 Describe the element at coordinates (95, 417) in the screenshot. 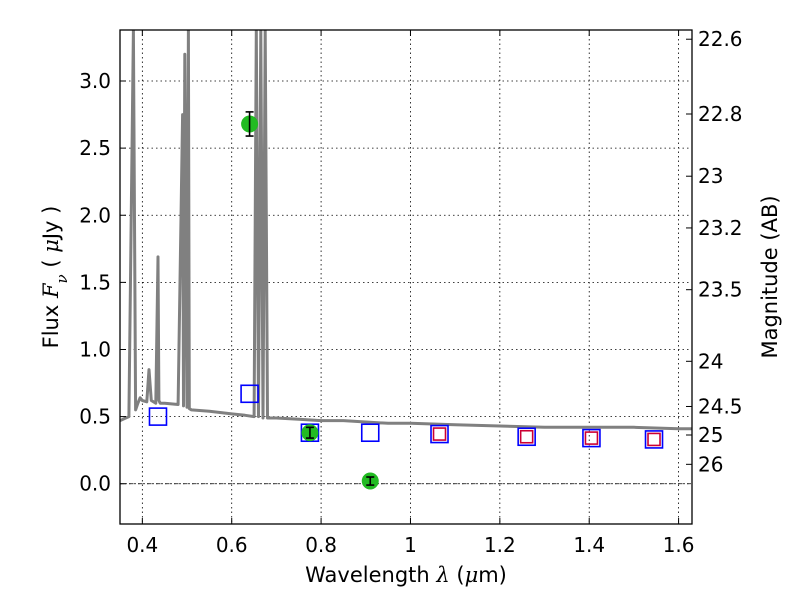

I see `y-tick-label: 0.5` at that location.